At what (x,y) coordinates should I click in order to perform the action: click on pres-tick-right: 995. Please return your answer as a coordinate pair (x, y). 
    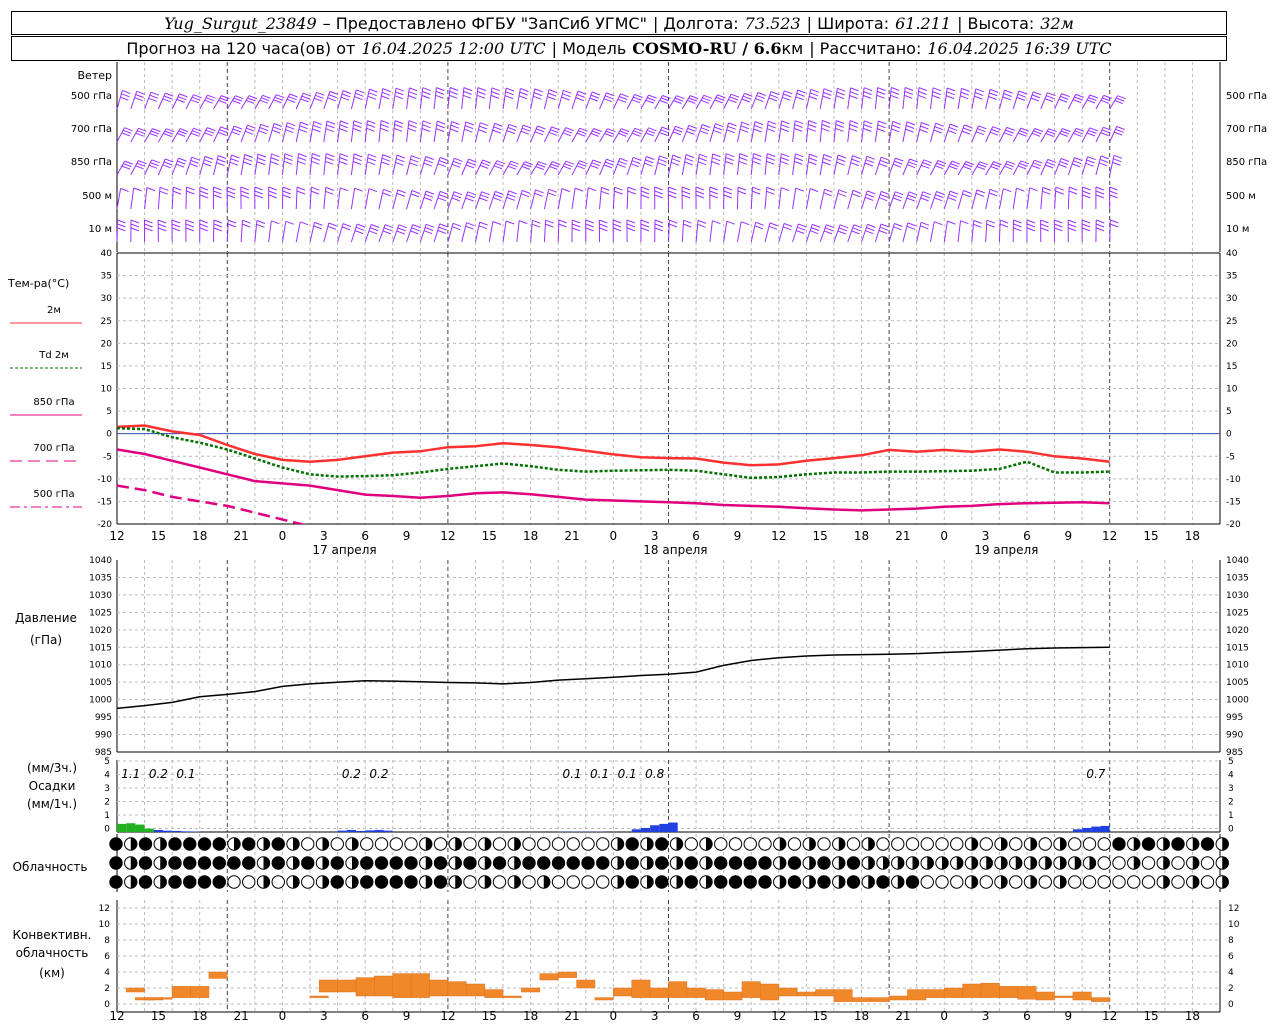
    Looking at the image, I should click on (1234, 718).